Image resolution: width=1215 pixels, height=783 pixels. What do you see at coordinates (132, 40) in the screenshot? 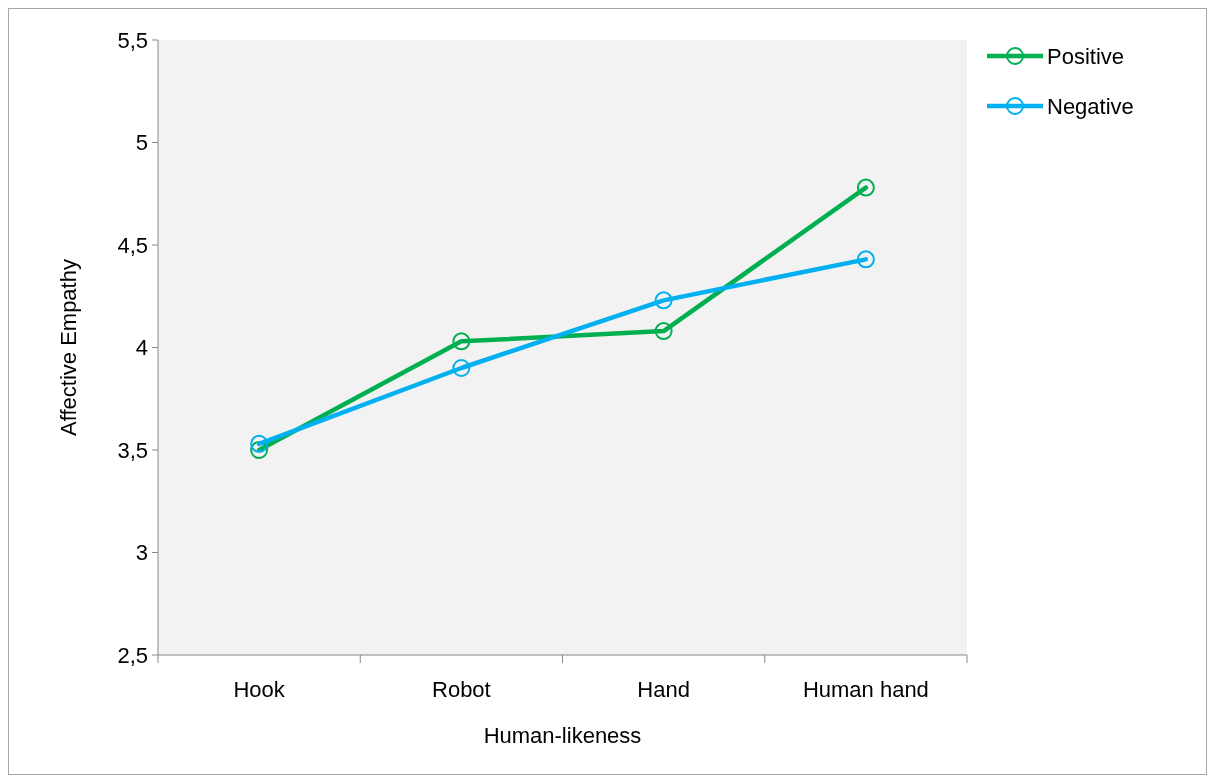
I see `y-tick-label: 5,5` at bounding box center [132, 40].